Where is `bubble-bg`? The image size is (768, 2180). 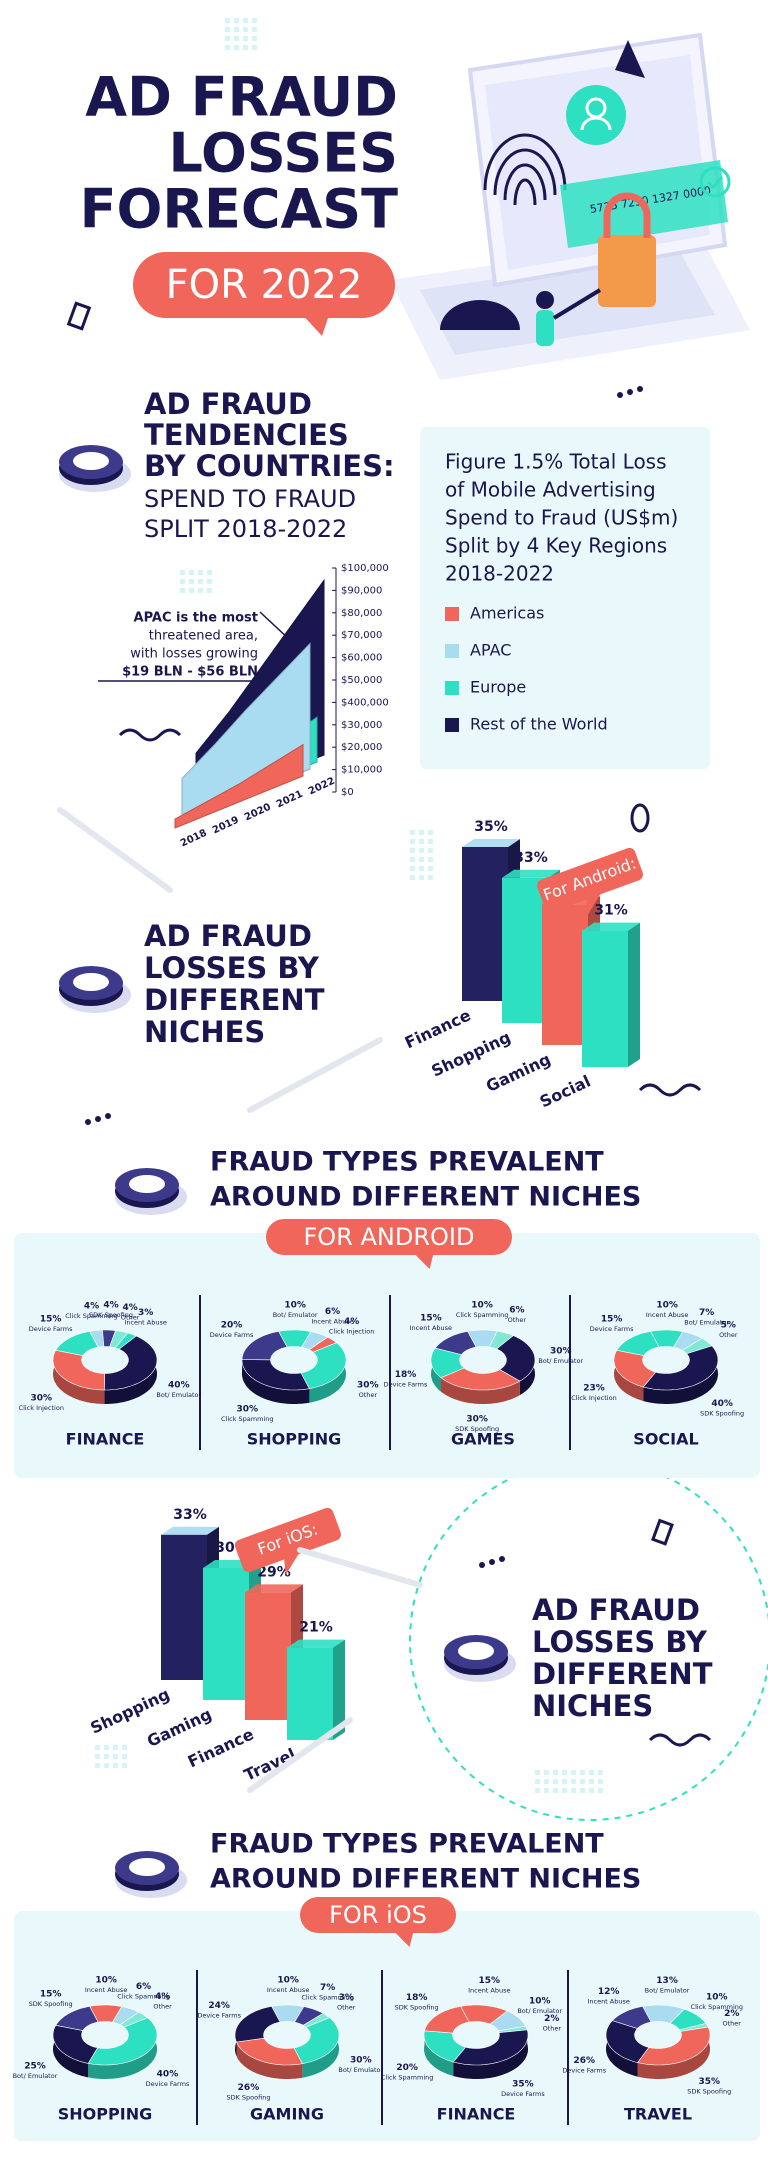 bubble-bg is located at coordinates (288, 1540).